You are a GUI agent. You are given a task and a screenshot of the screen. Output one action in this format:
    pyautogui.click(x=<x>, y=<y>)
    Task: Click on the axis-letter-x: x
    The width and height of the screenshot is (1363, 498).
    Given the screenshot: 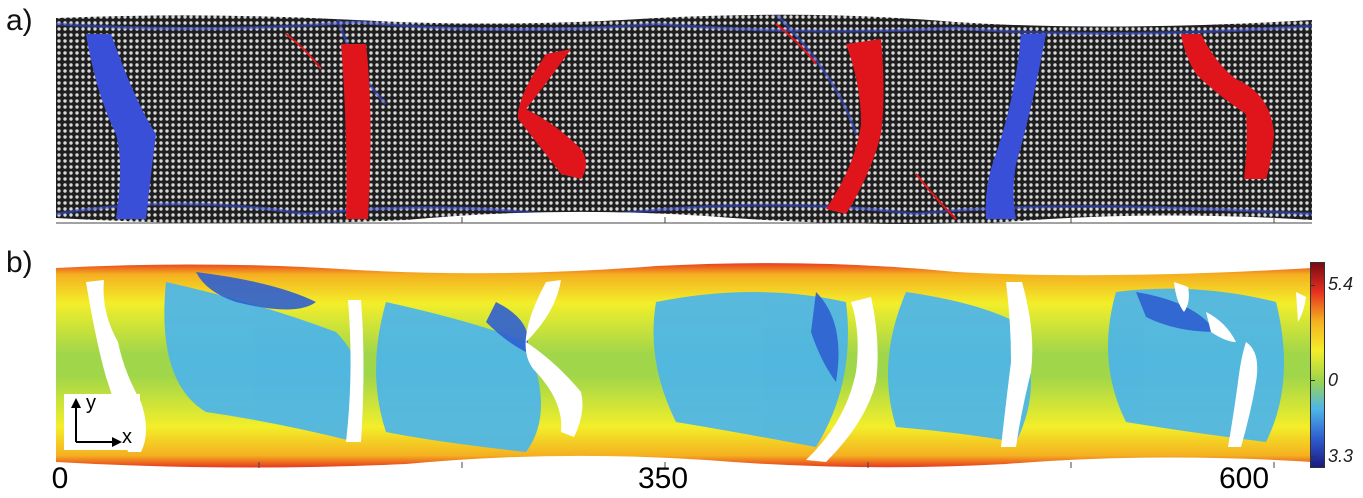 What is the action you would take?
    pyautogui.click(x=127, y=437)
    